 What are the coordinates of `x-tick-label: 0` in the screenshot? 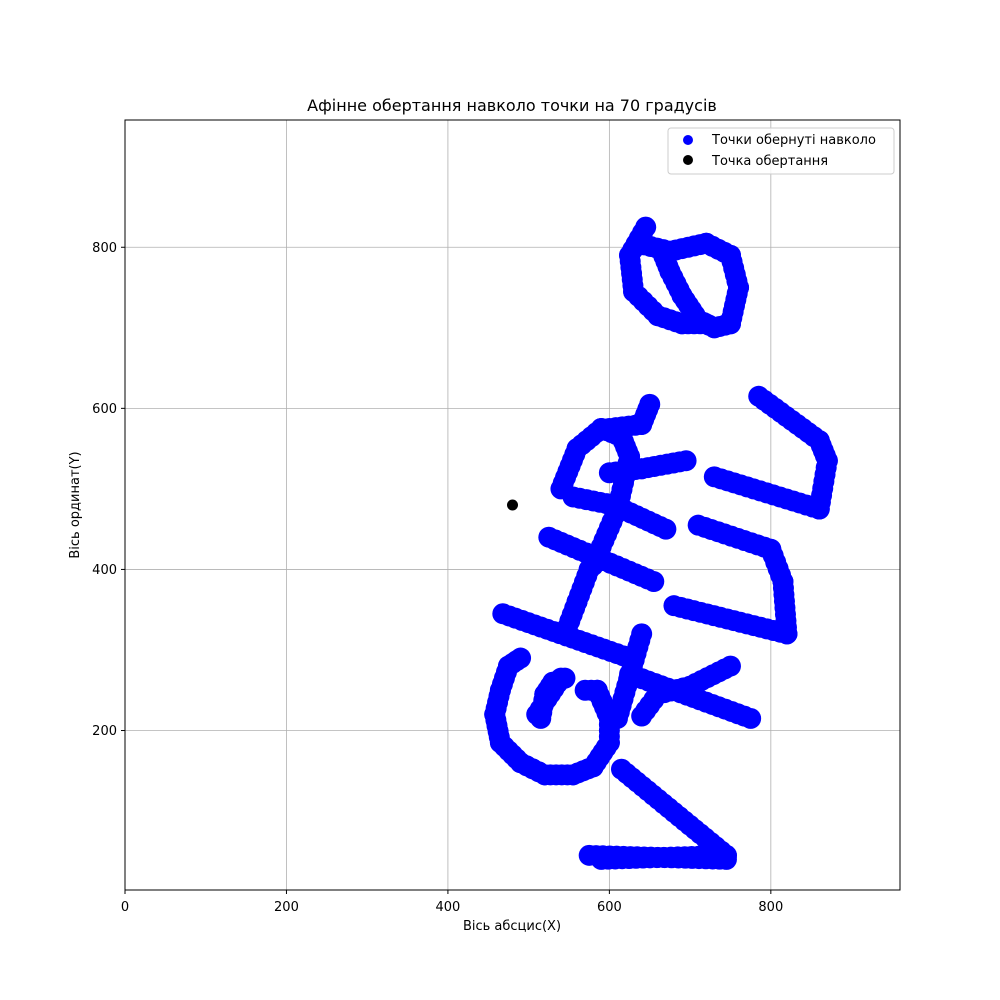 It's located at (125, 907).